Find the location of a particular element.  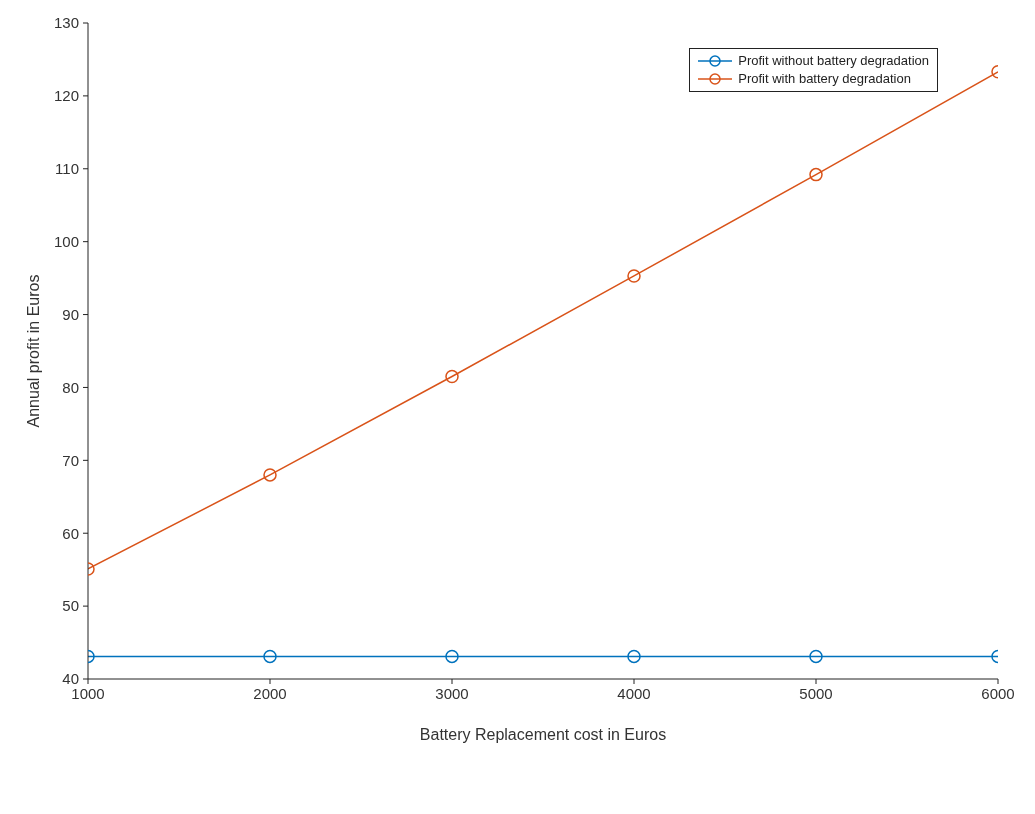

y-tick-label: 80 is located at coordinates (70, 387).